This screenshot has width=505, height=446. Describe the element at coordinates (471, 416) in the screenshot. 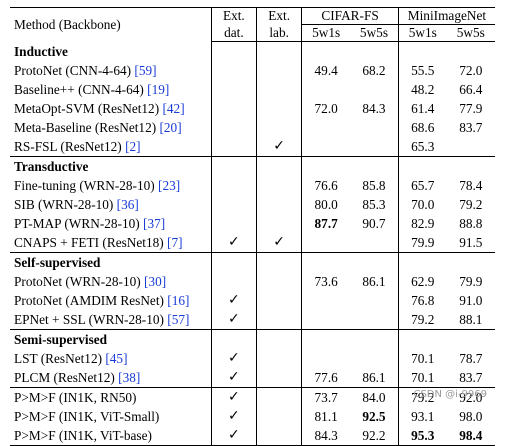

I see `value-cell: 98.0` at that location.